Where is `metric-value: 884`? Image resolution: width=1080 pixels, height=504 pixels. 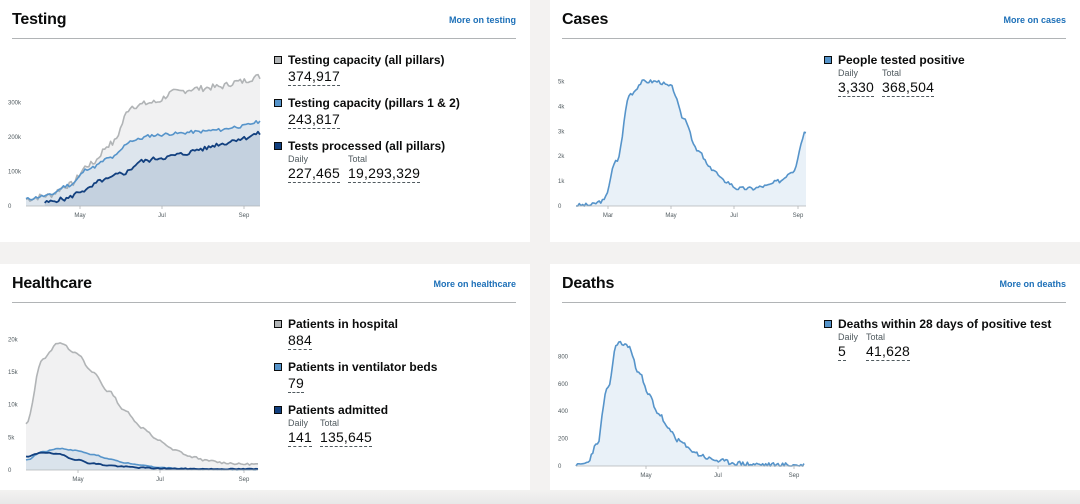 metric-value: 884 is located at coordinates (300, 341).